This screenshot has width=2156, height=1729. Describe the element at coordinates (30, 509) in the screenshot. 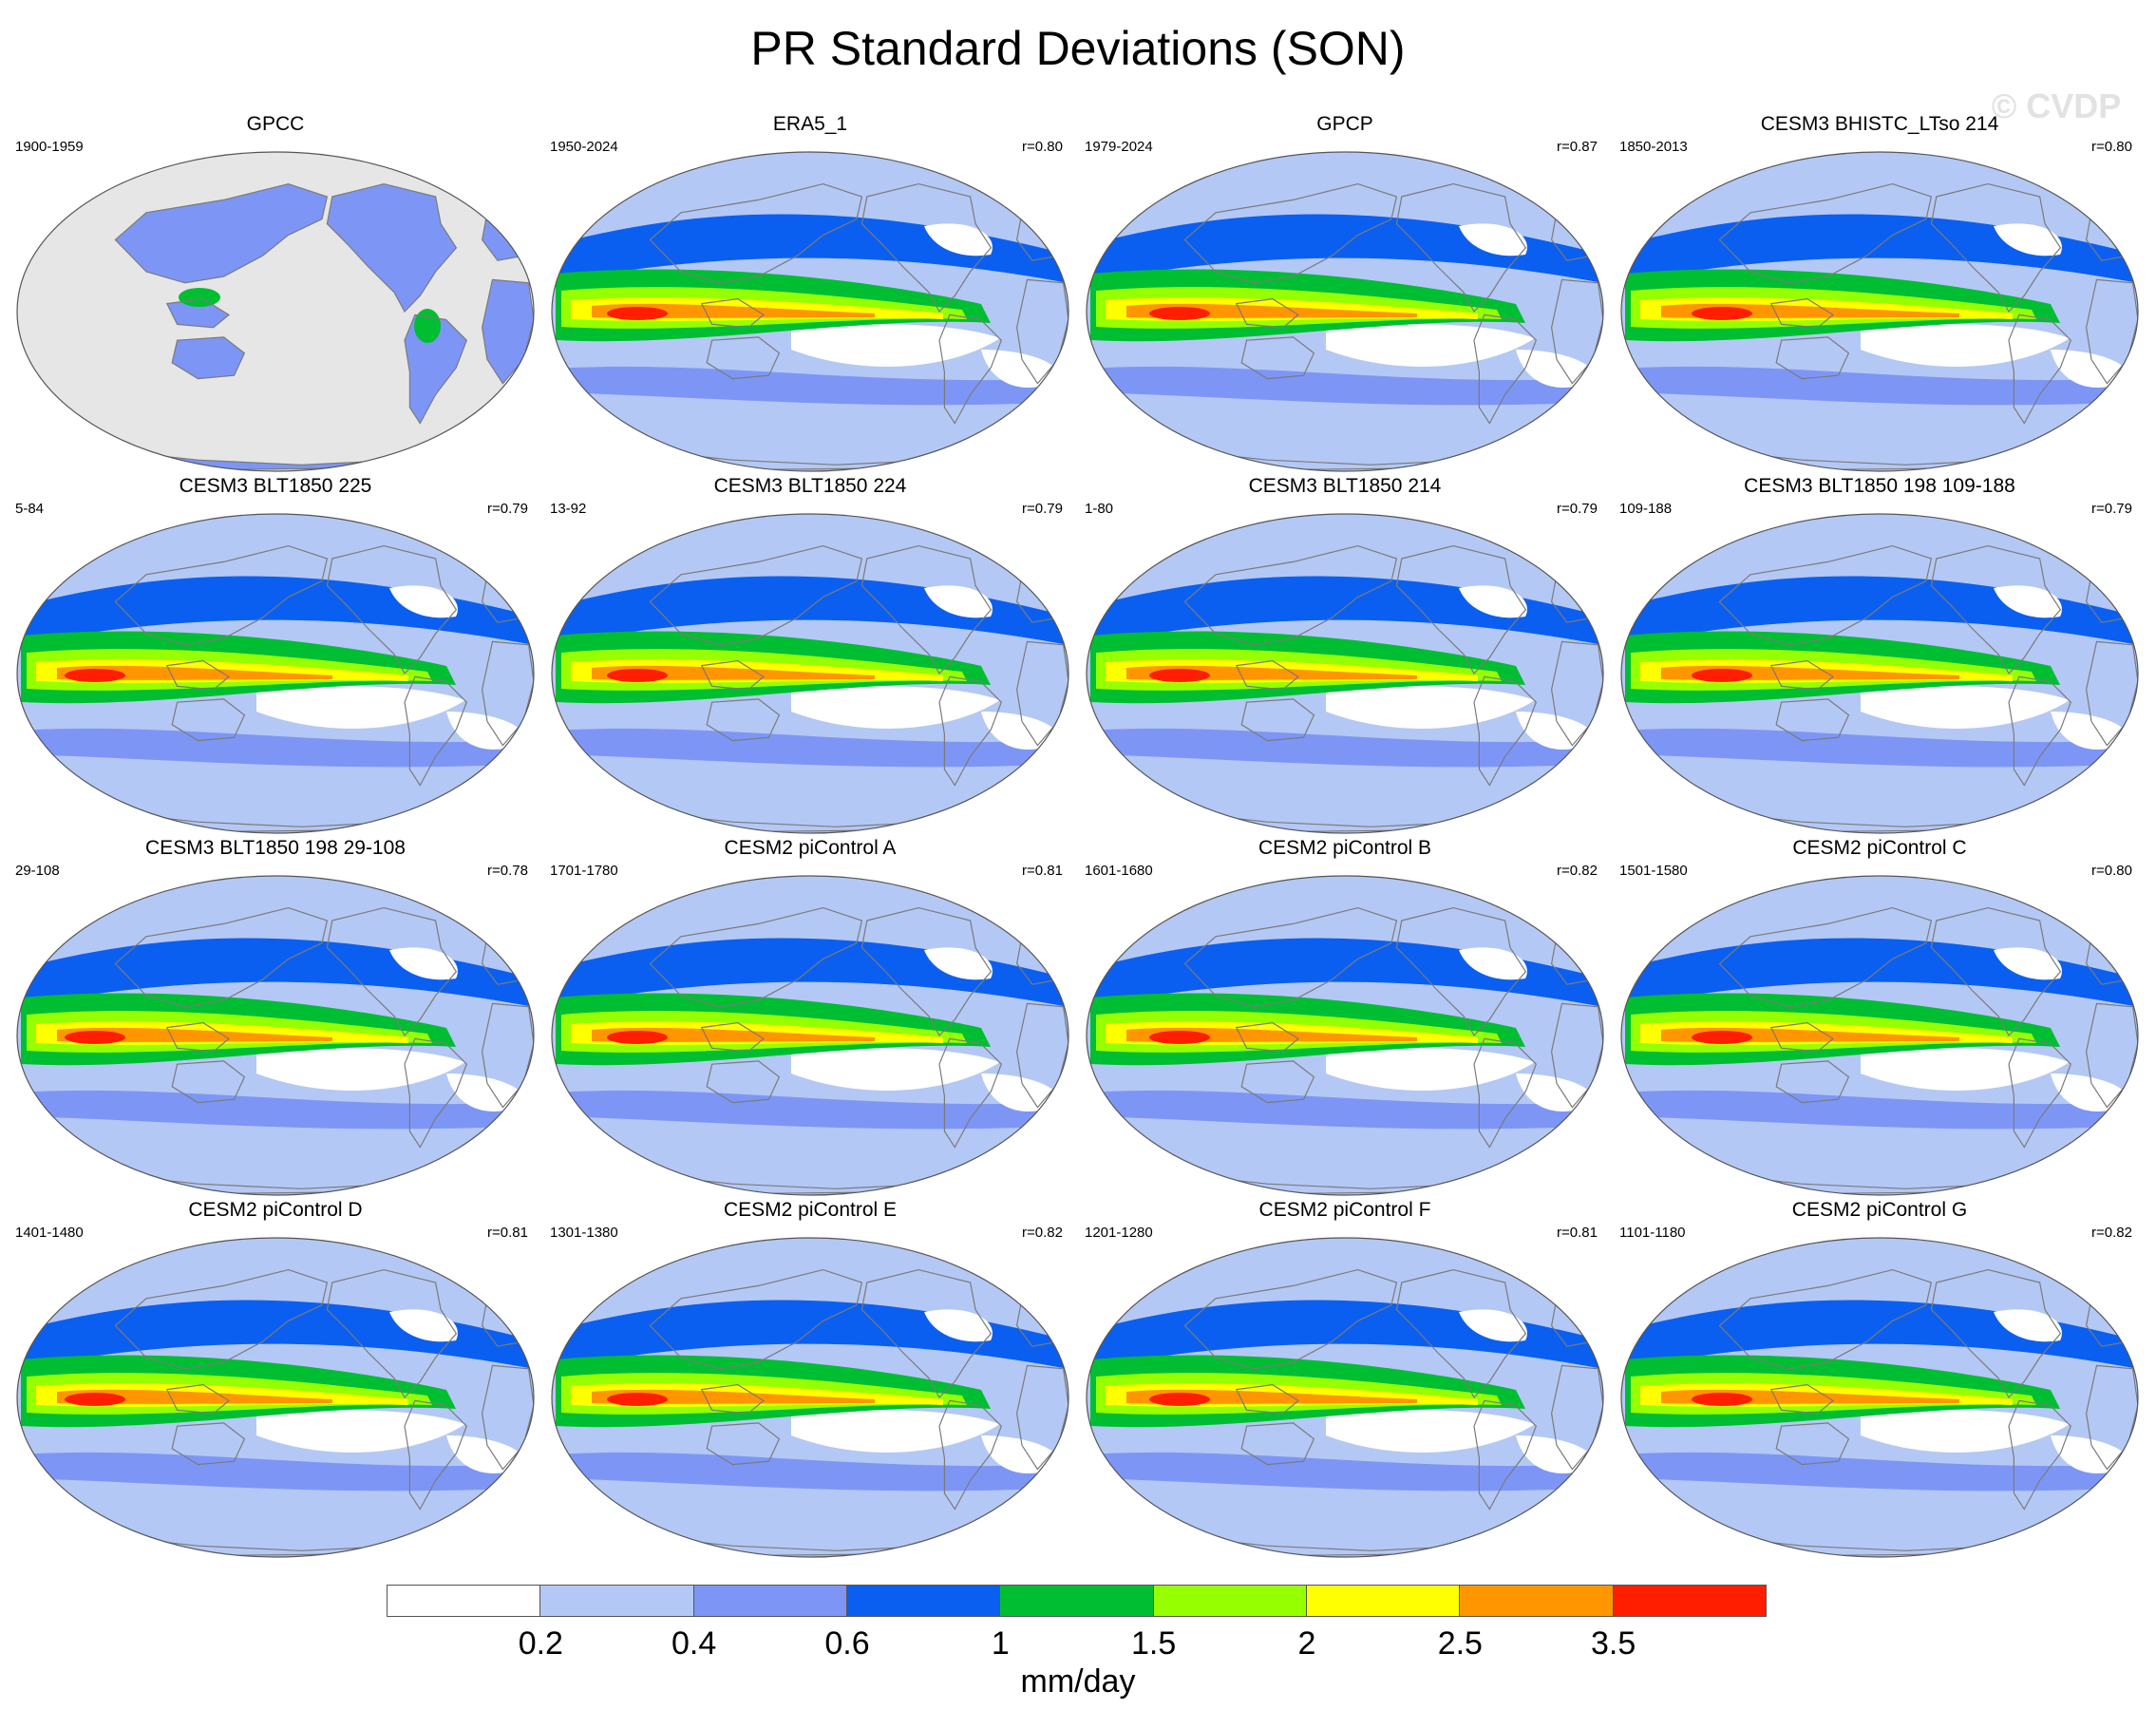

I see `panel-period: 5-84` at that location.